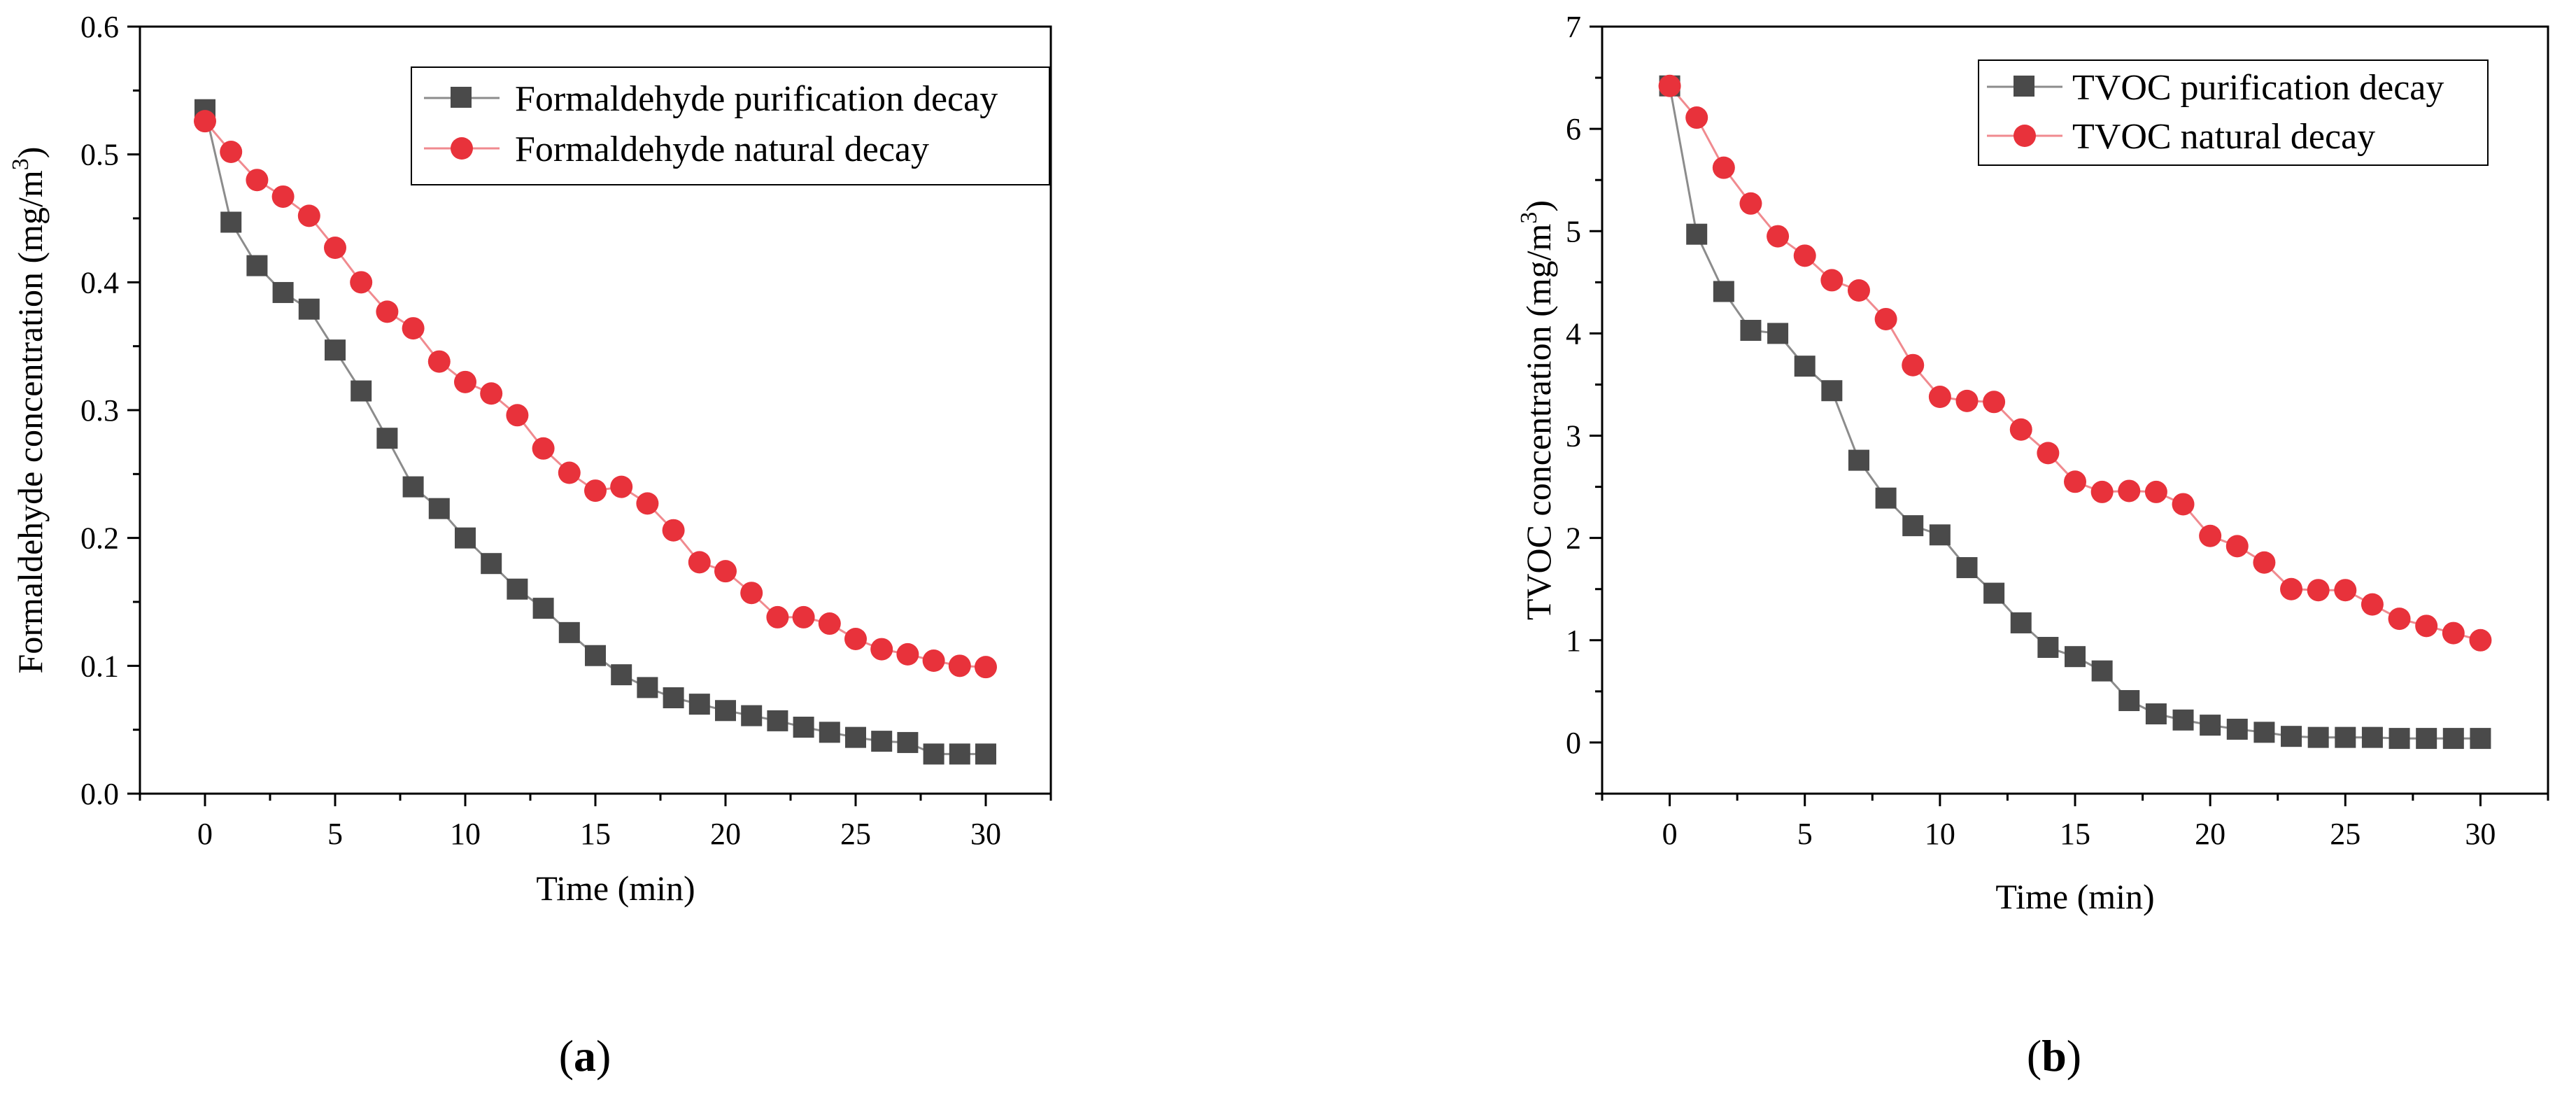  What do you see at coordinates (2258, 88) in the screenshot?
I see `chart-b-legend-label-purification: TVOC purification decay` at bounding box center [2258, 88].